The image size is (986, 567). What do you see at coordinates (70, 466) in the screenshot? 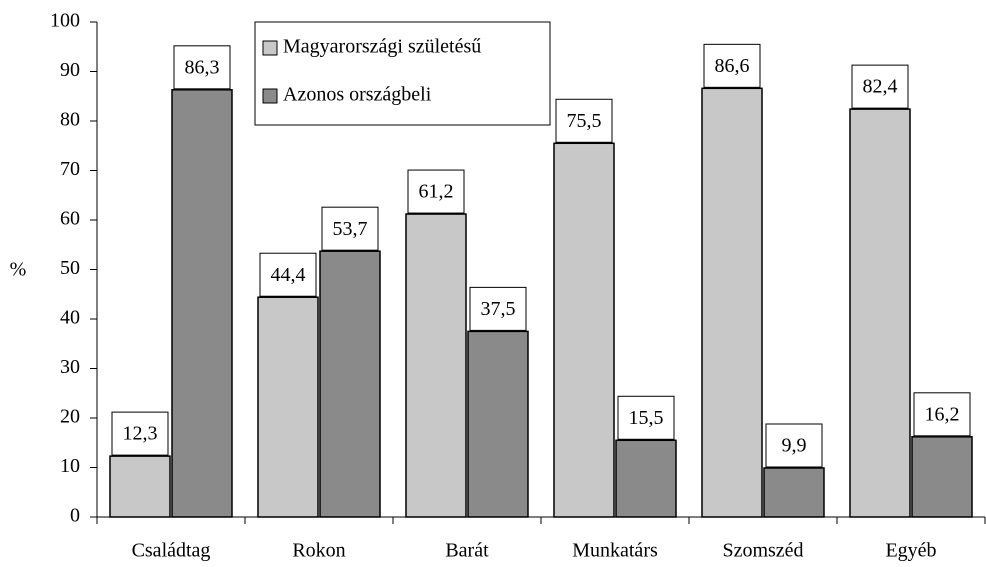
I see `y-tick-label: 10` at bounding box center [70, 466].